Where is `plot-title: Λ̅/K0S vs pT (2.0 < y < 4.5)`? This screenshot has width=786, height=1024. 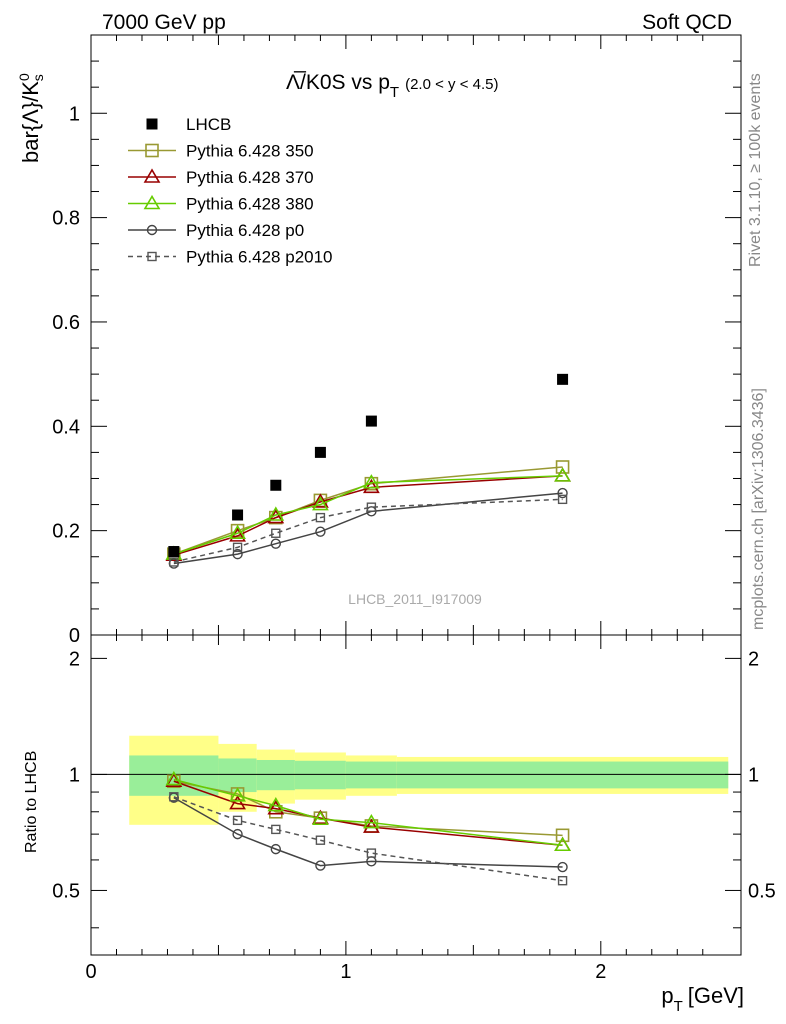
plot-title: Λ̅/K0S vs pT (2.0 < y < 4.5) is located at coordinates (392, 86).